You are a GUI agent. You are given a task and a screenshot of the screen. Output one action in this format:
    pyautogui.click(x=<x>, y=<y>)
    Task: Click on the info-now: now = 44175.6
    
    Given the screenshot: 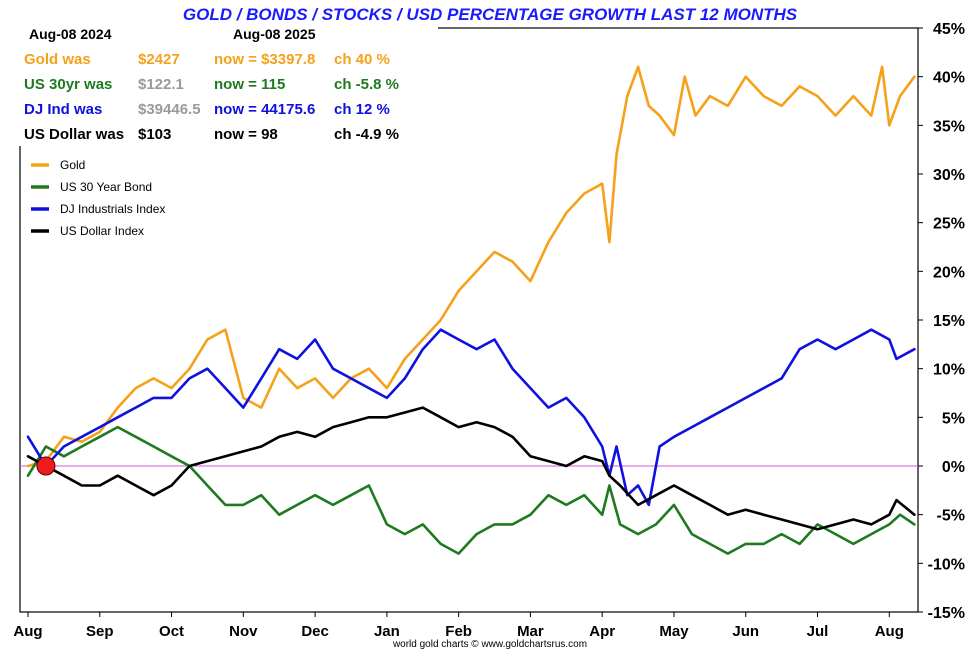 What is the action you would take?
    pyautogui.click(x=264, y=109)
    